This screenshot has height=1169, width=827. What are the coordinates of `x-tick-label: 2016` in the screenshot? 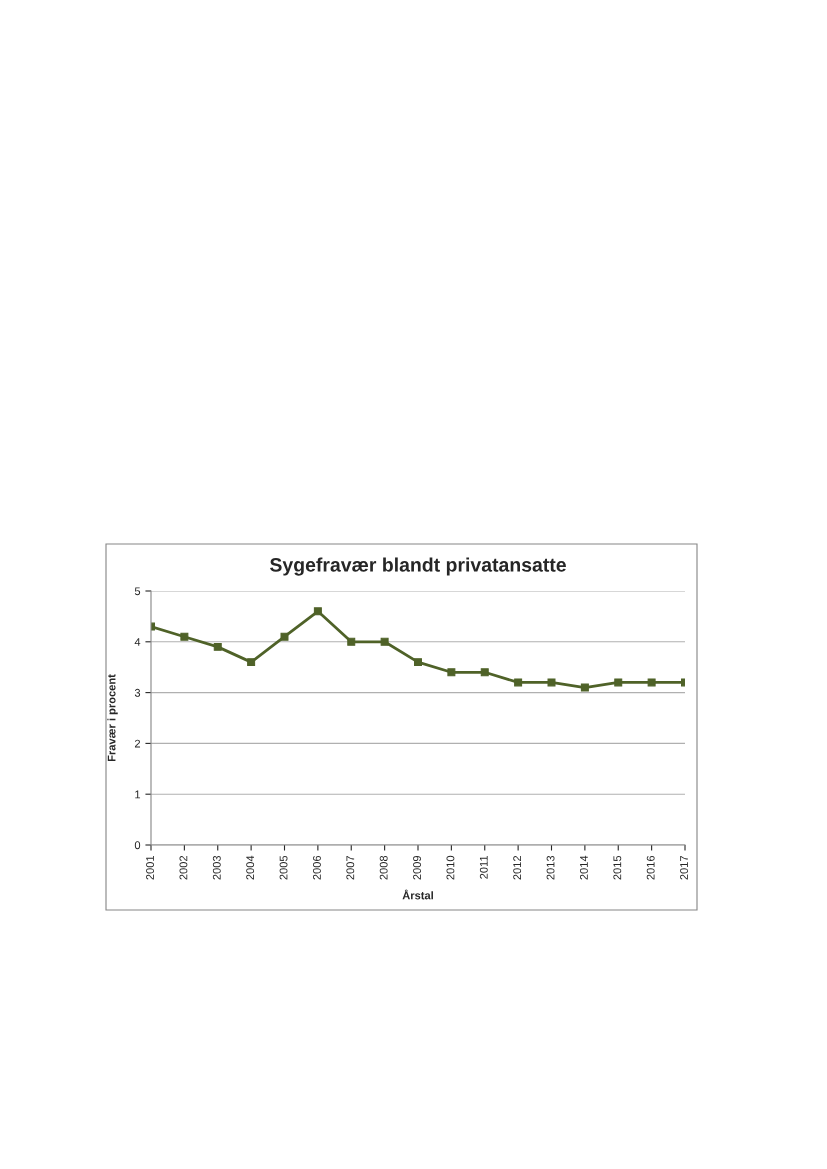 It's located at (650, 867).